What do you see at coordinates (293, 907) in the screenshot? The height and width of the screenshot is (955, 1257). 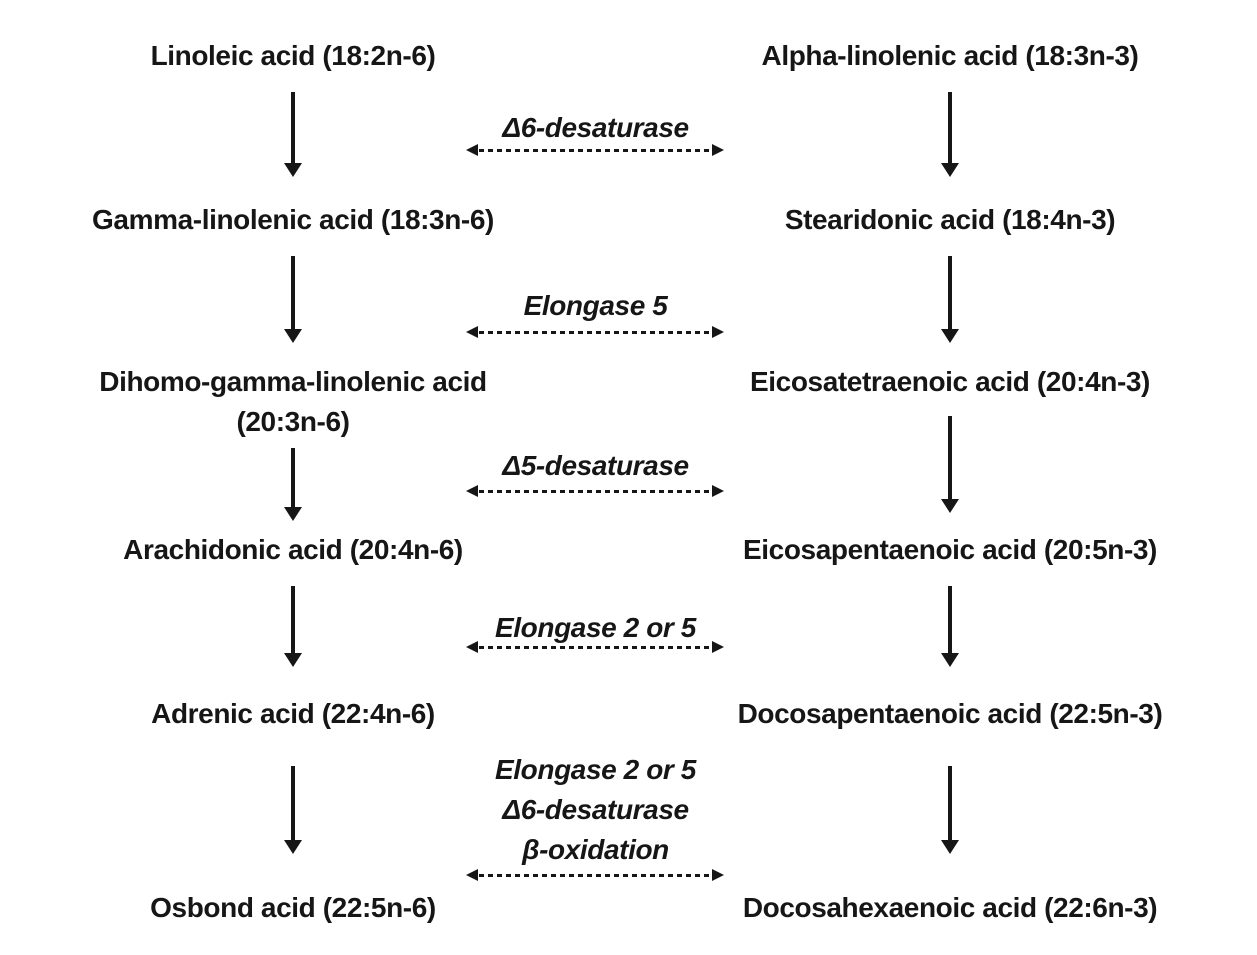 I see `metabolite-osbond-acid: Osbond acid (22:5n-6)` at bounding box center [293, 907].